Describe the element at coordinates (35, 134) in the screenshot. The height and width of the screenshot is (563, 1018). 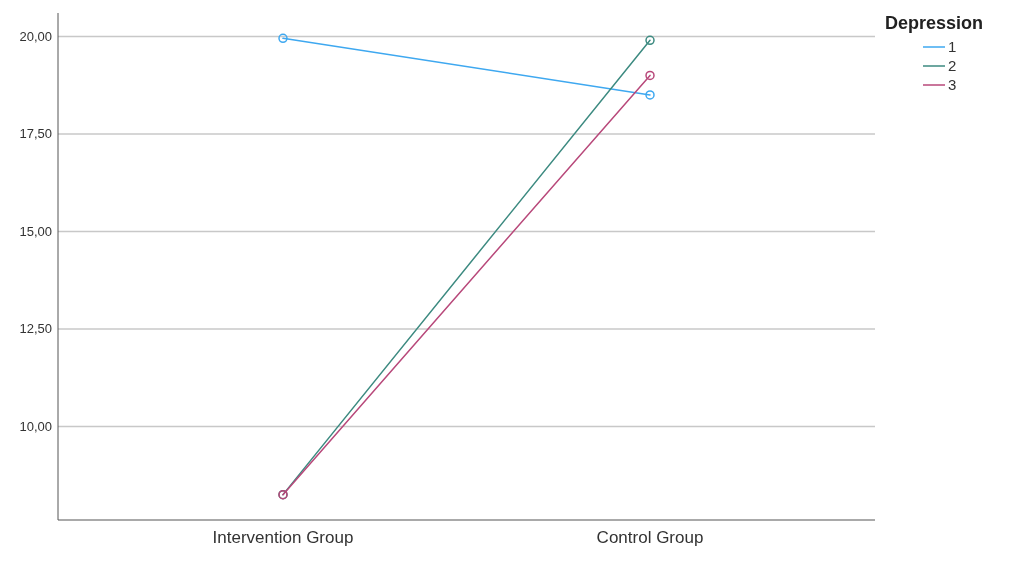
I see `y-tick-label: 17,50` at that location.